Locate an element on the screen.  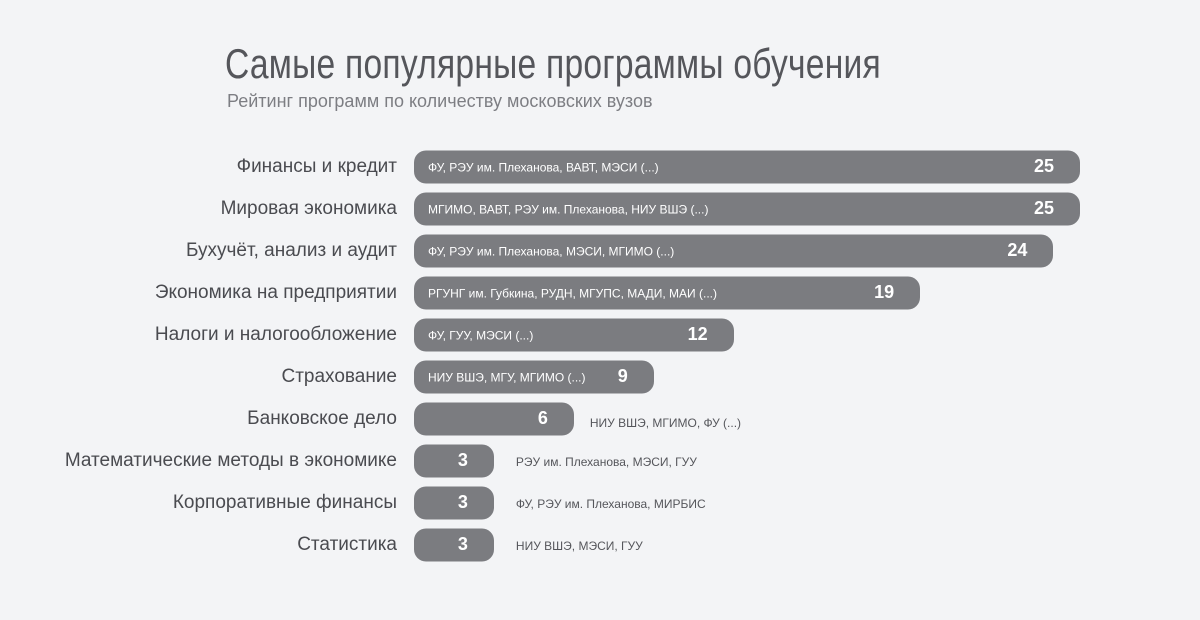
category-label: Страхование is located at coordinates (339, 376).